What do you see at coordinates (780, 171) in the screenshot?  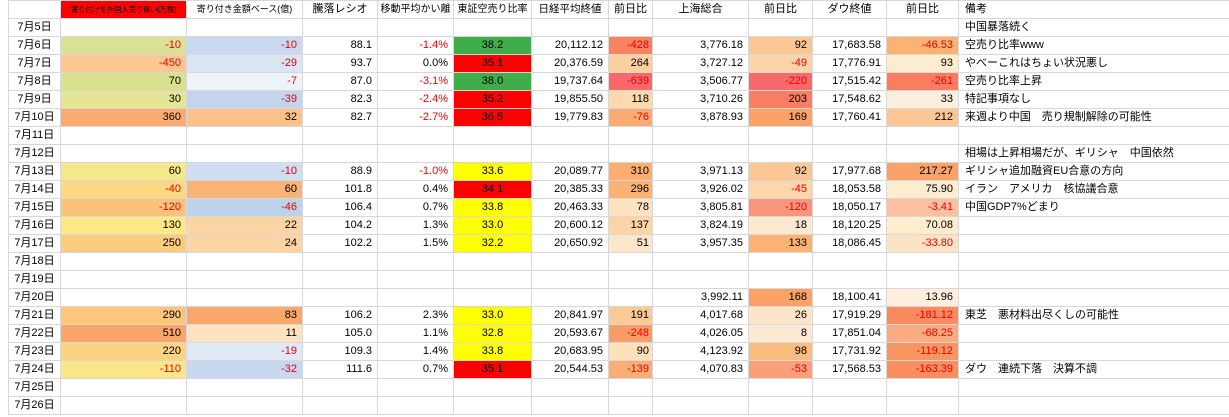 I see `cell-shanghai_chg: 92` at bounding box center [780, 171].